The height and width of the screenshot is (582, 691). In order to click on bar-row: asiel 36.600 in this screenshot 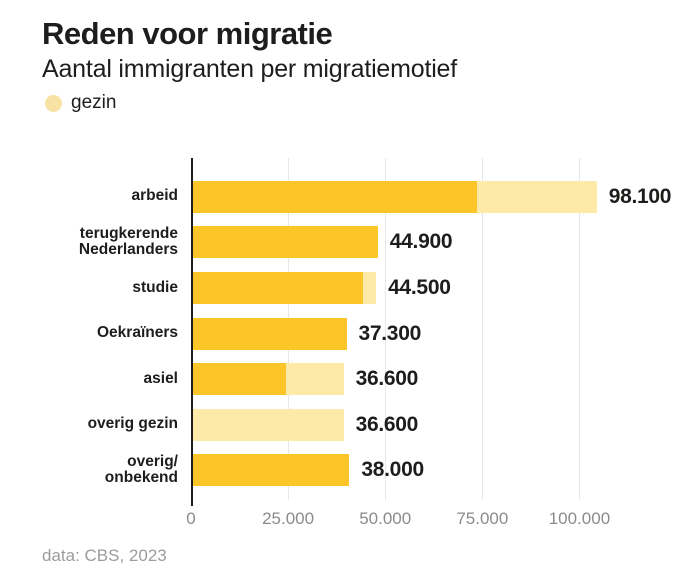, I will do `click(345, 379)`.